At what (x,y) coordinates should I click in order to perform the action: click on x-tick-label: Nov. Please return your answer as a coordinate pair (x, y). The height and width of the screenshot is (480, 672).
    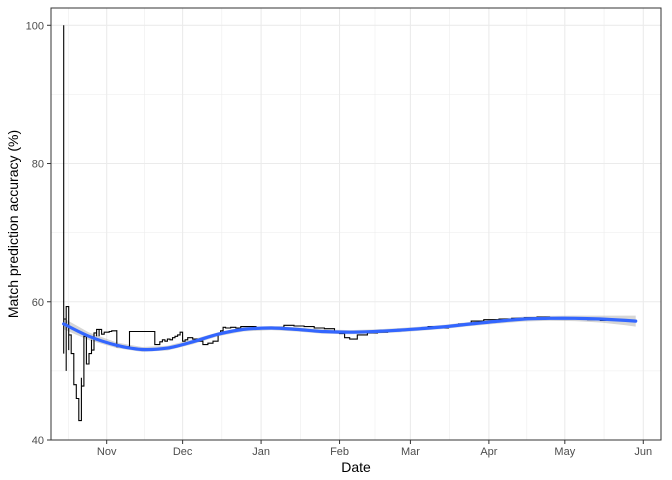
    Looking at the image, I should click on (107, 452).